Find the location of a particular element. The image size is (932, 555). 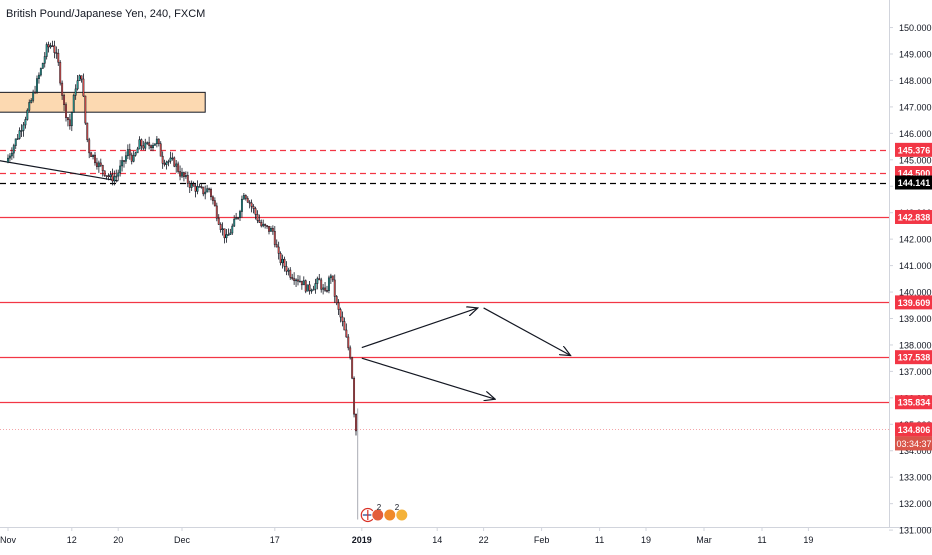

time-tick-label: 12 is located at coordinates (72, 540).